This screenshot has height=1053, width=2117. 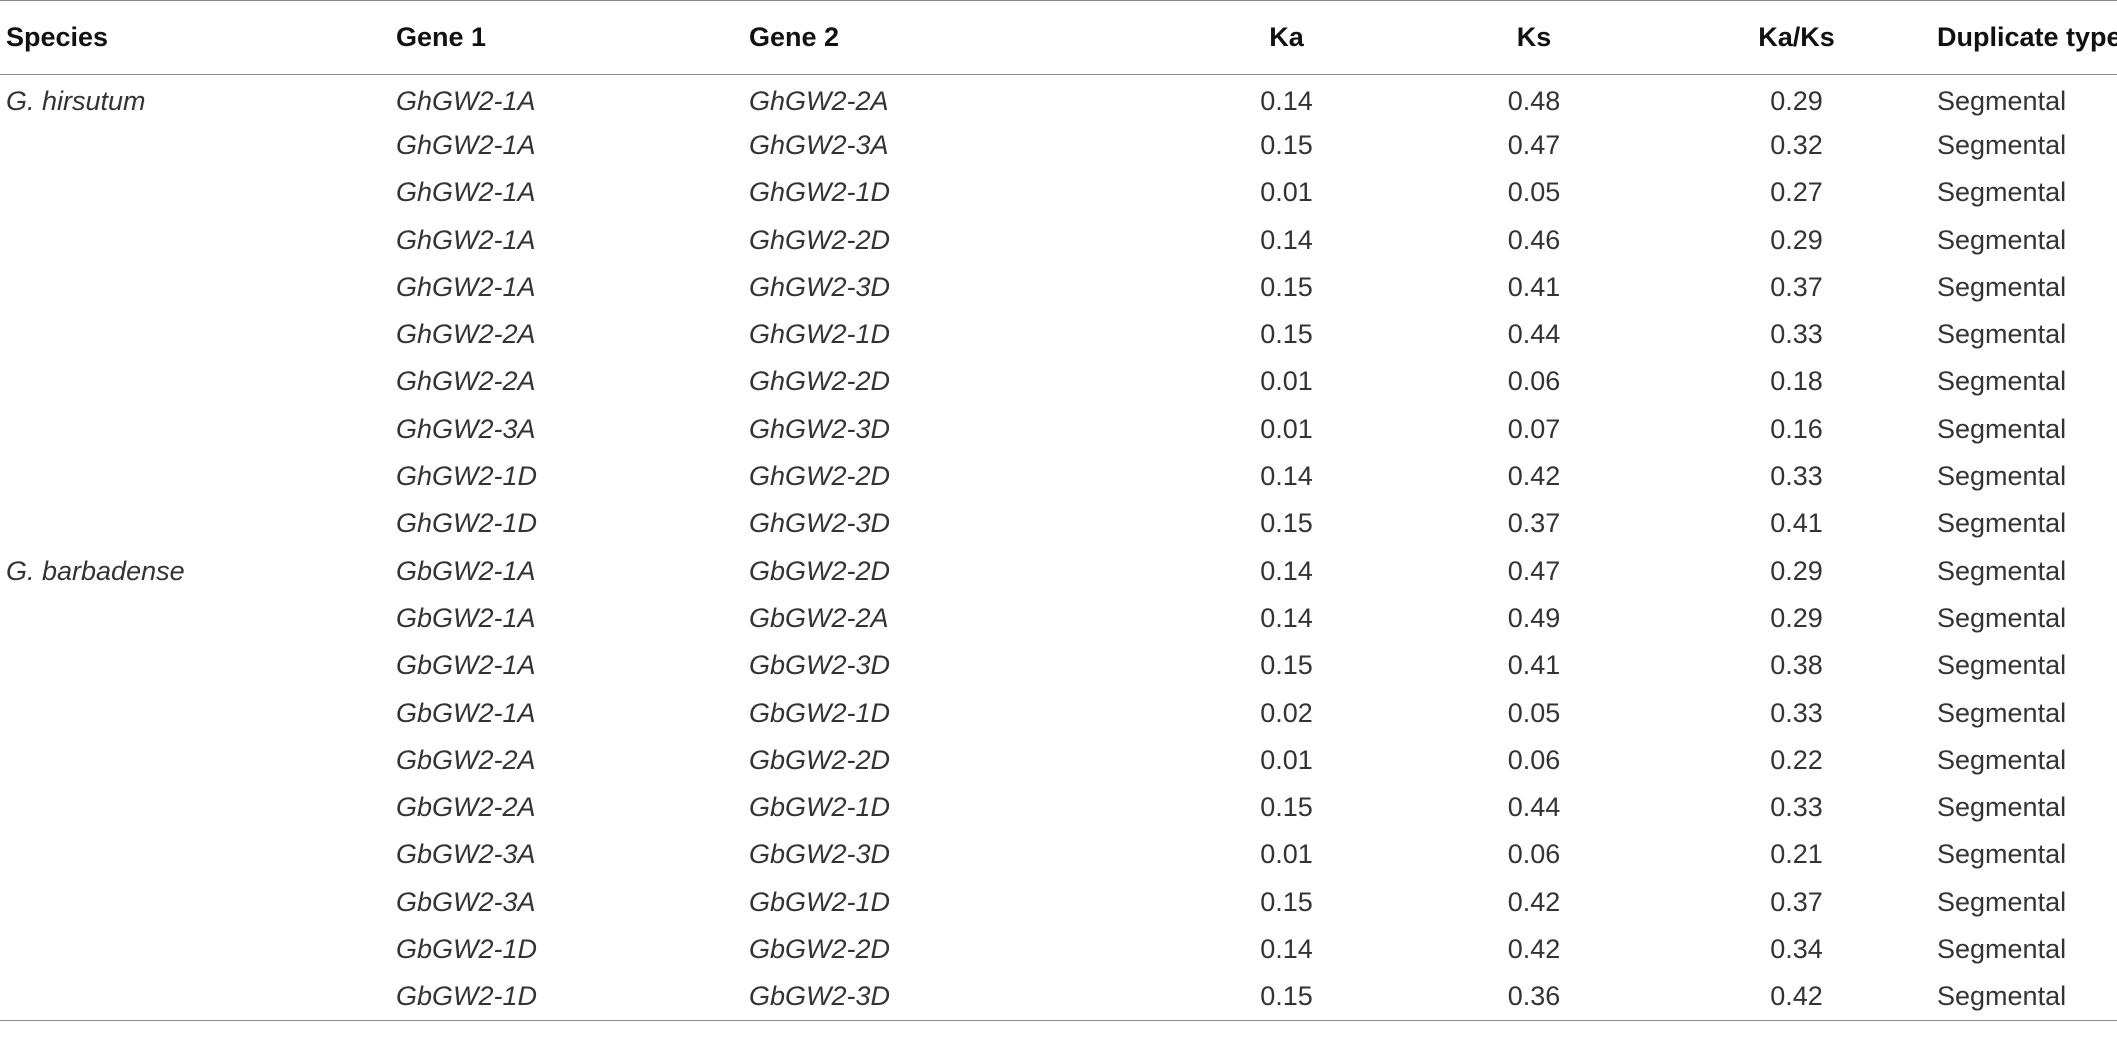 What do you see at coordinates (1534, 144) in the screenshot?
I see `cell-ks: 0.47` at bounding box center [1534, 144].